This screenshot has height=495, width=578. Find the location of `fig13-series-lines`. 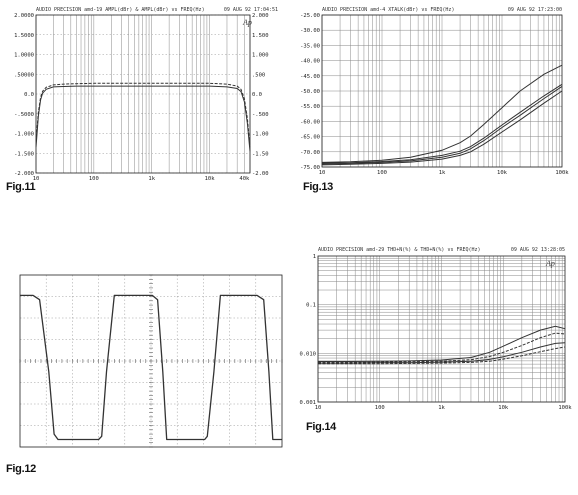

fig13-series-lines is located at coordinates (442, 115).